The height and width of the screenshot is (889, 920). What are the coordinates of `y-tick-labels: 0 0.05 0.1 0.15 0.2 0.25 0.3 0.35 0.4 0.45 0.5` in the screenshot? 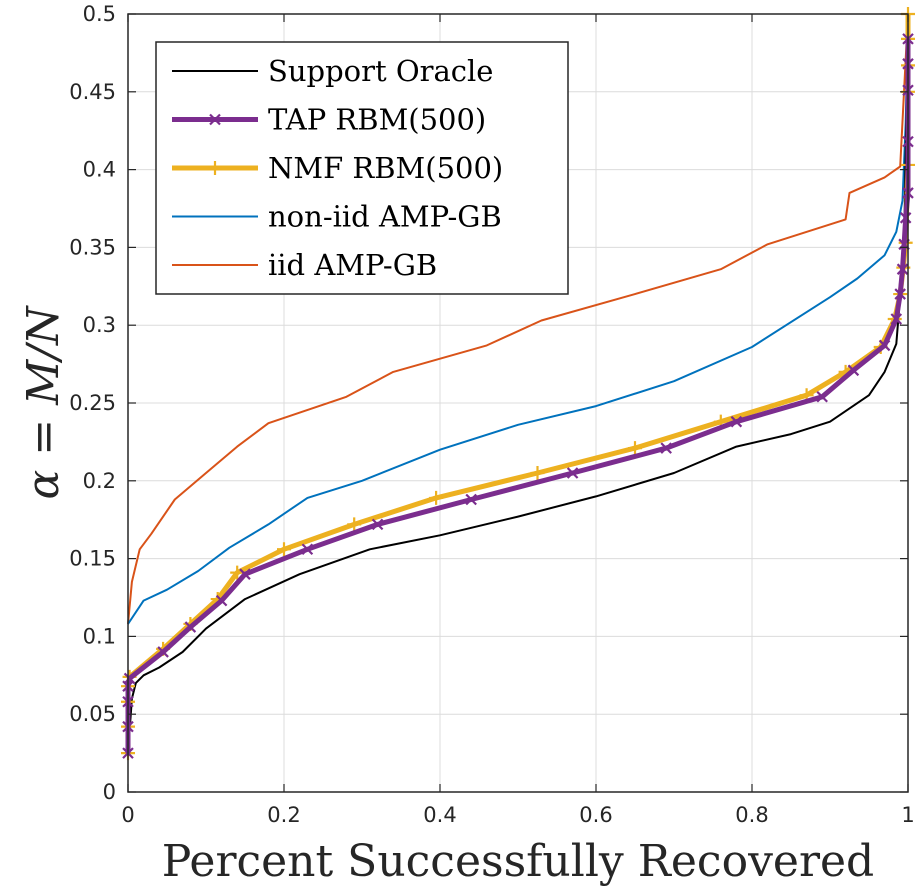 It's located at (92, 403).